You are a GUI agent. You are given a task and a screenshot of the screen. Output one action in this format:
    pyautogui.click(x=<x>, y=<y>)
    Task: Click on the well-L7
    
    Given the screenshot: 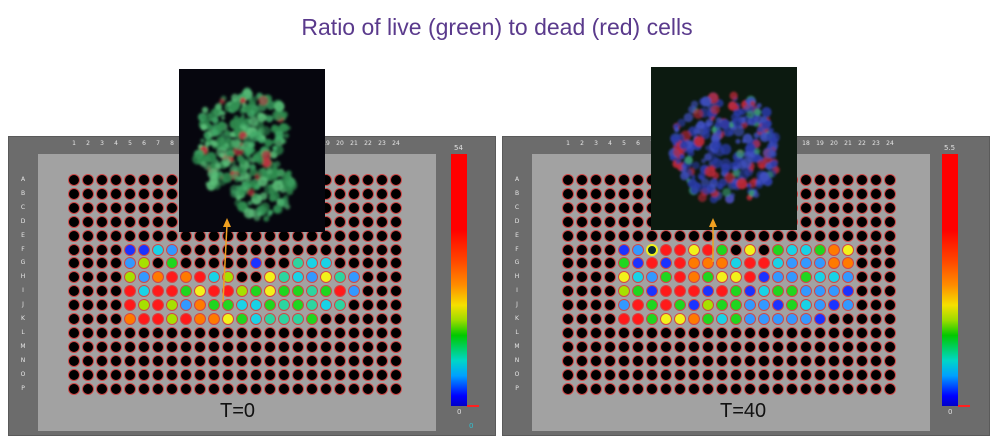 What is the action you would take?
    pyautogui.click(x=652, y=332)
    